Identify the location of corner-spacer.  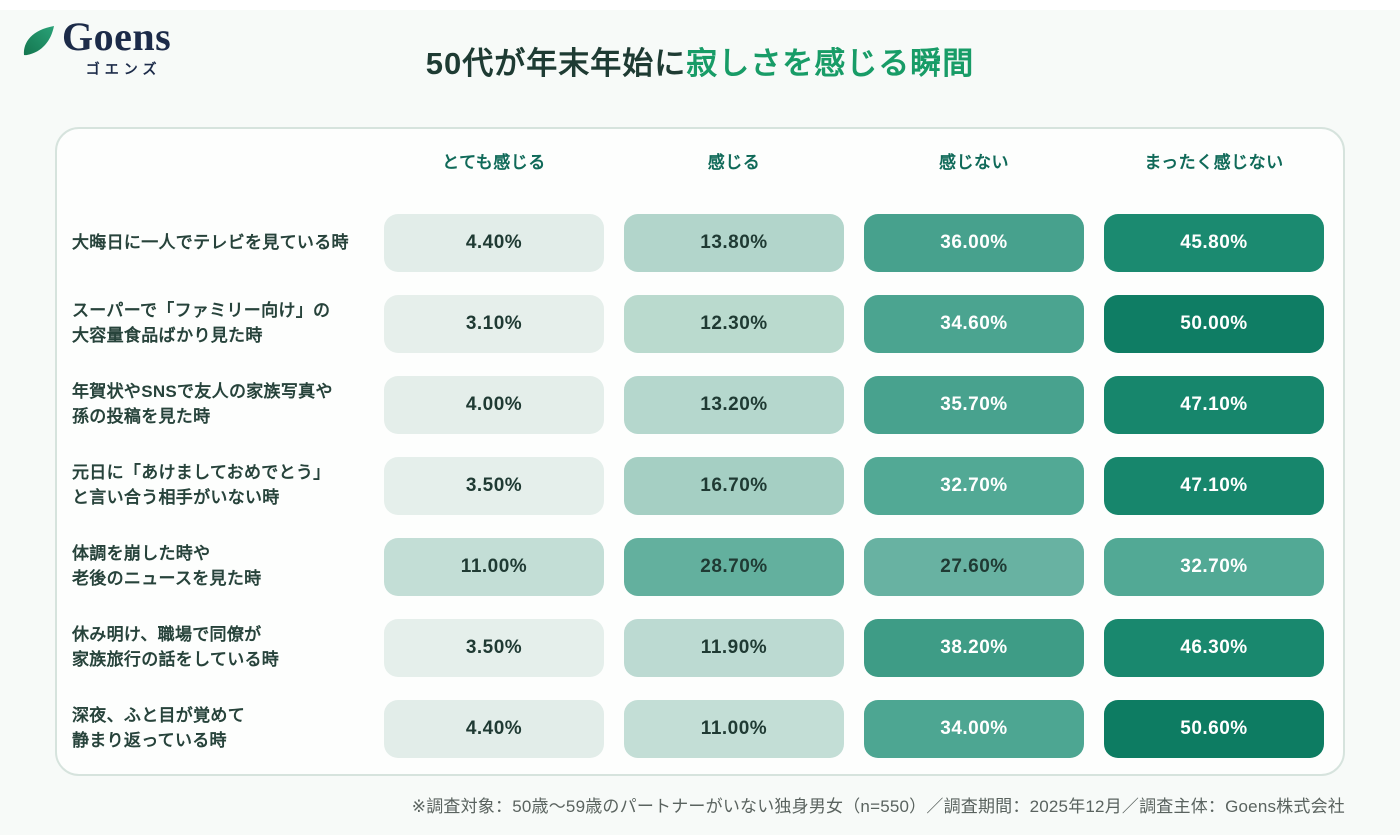
(218, 160).